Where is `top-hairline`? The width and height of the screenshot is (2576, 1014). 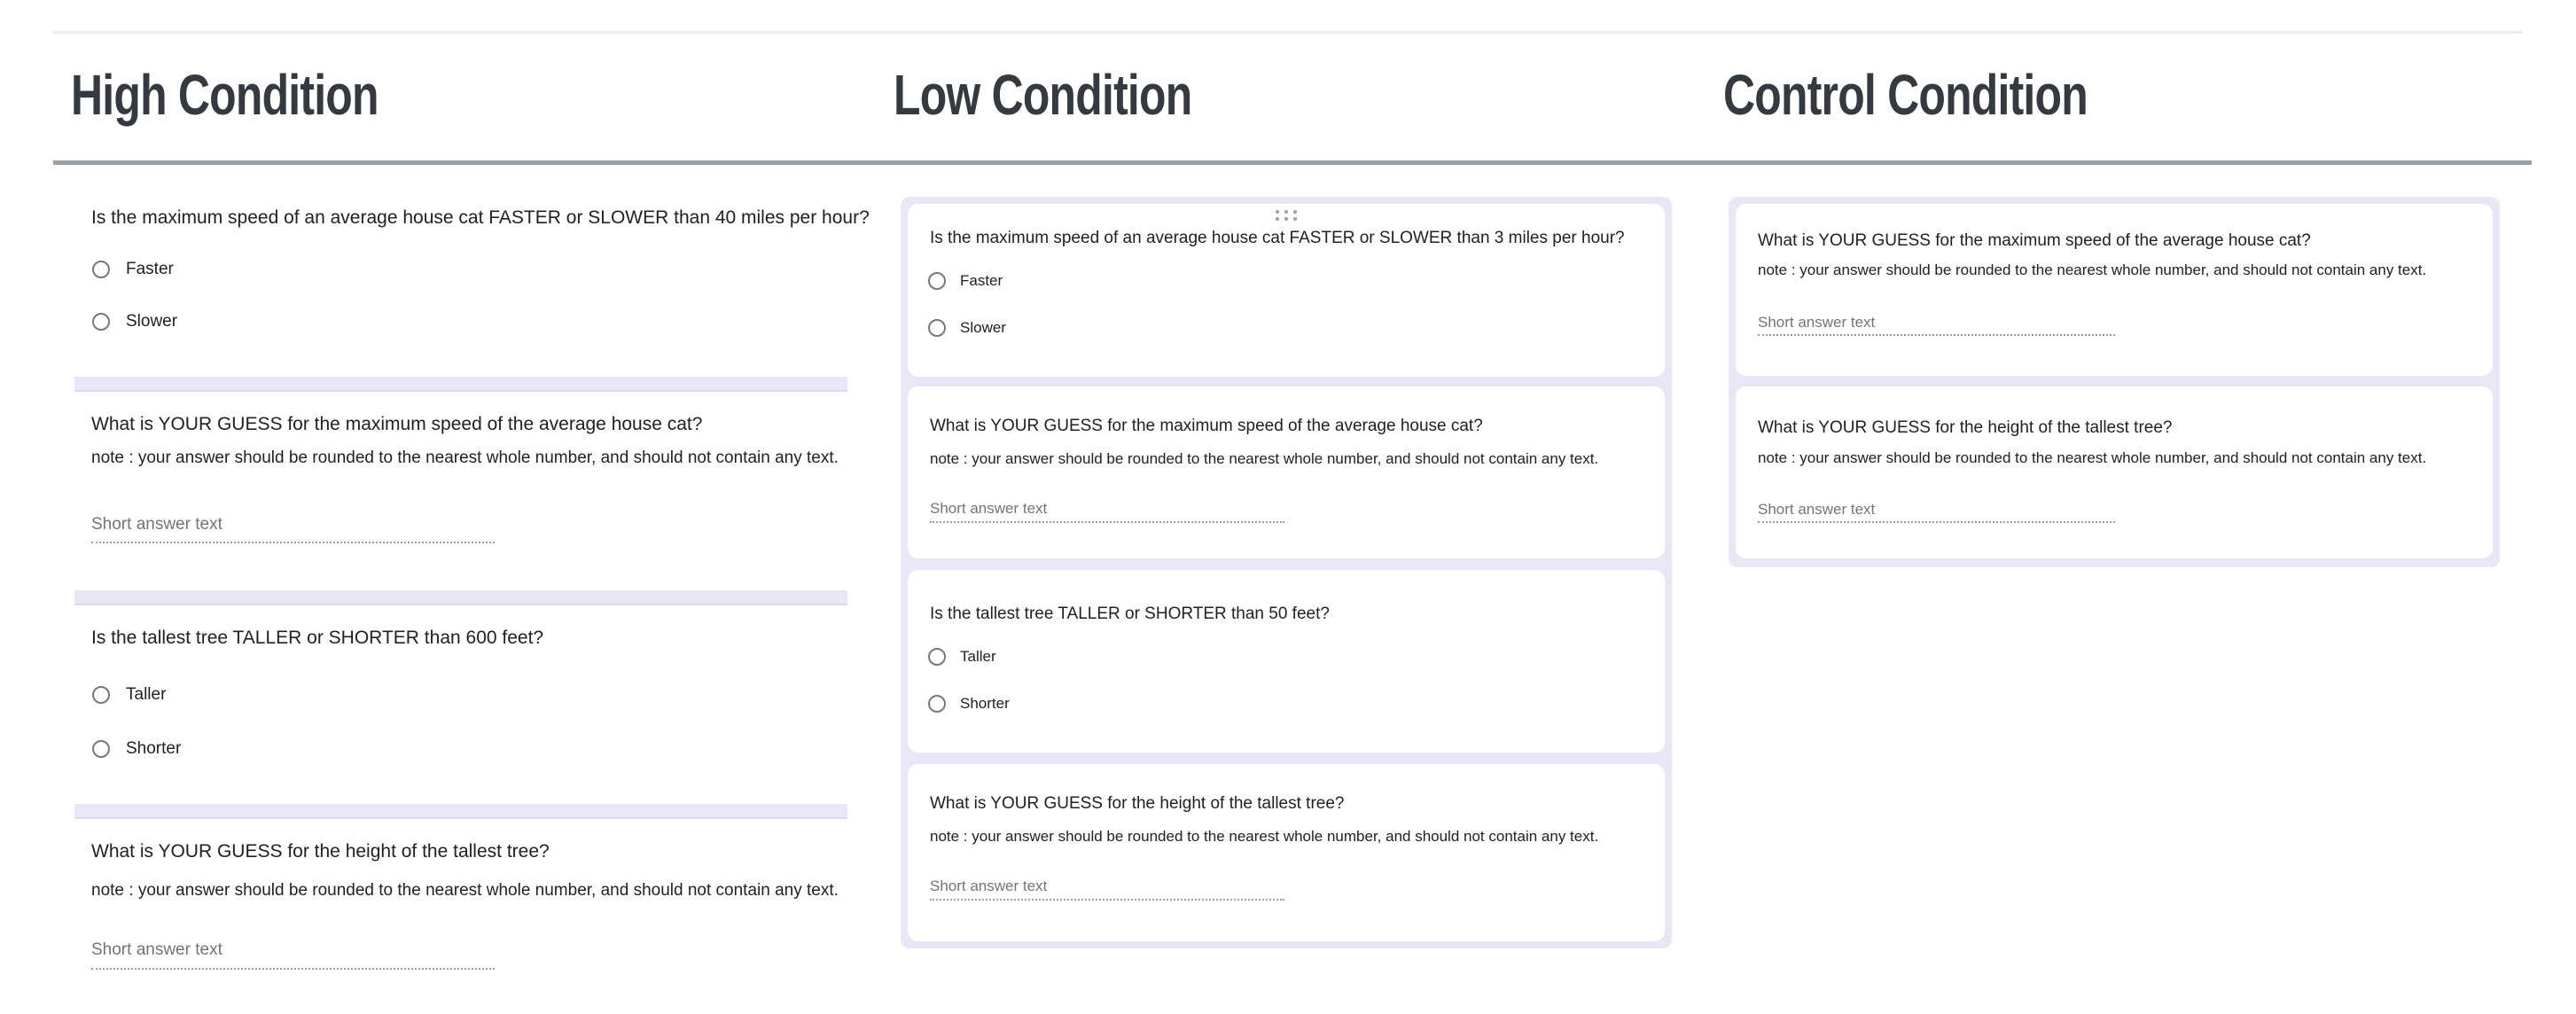 top-hairline is located at coordinates (1288, 32).